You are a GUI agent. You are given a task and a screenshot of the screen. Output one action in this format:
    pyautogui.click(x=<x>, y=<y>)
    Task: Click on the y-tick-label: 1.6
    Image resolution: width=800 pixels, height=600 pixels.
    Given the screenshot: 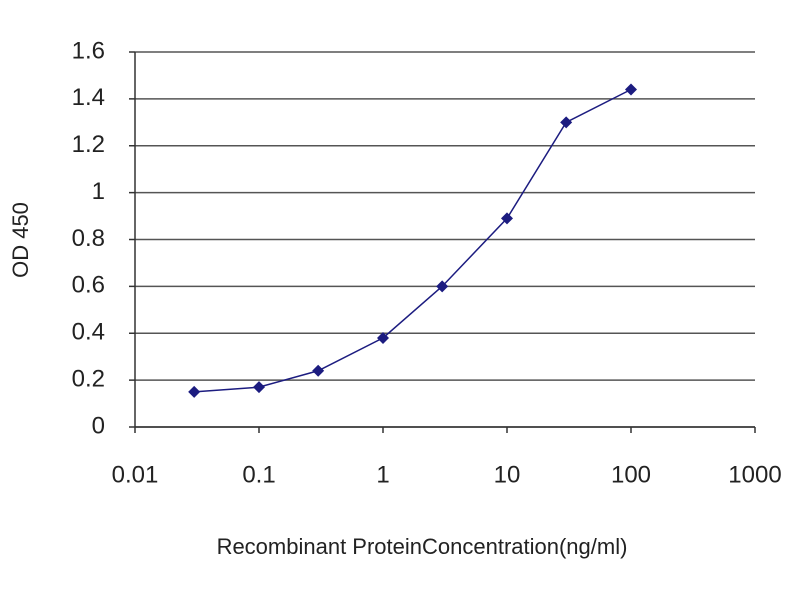 What is the action you would take?
    pyautogui.click(x=88, y=50)
    